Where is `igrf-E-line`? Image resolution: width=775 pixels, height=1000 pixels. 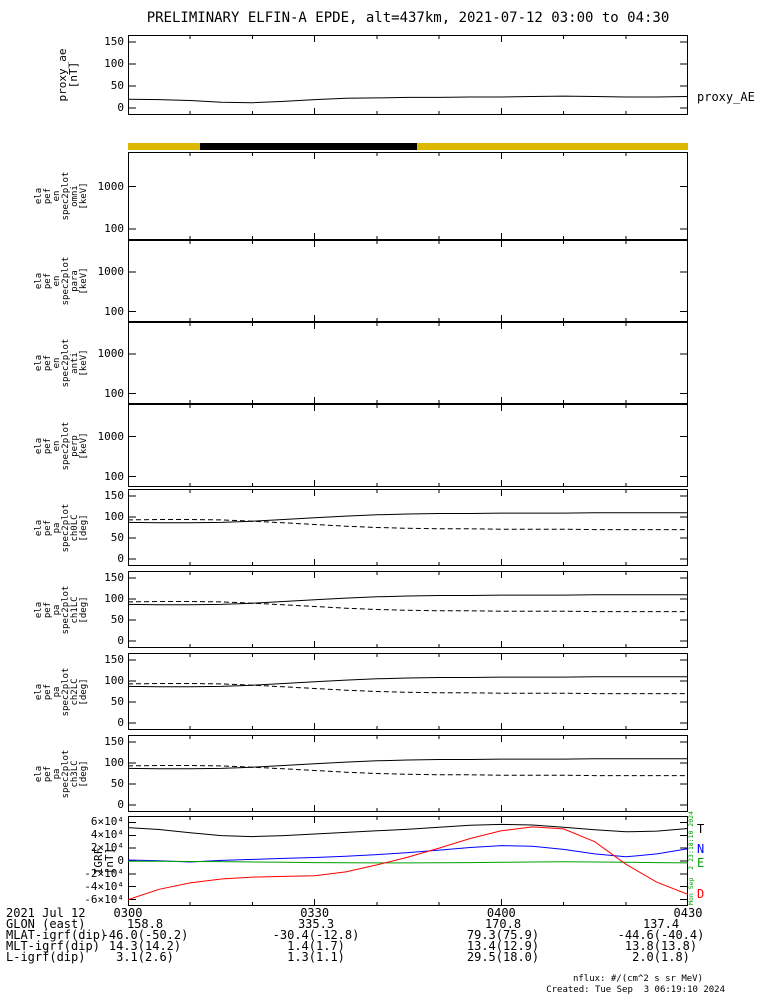
igrf-E-line is located at coordinates (408, 862).